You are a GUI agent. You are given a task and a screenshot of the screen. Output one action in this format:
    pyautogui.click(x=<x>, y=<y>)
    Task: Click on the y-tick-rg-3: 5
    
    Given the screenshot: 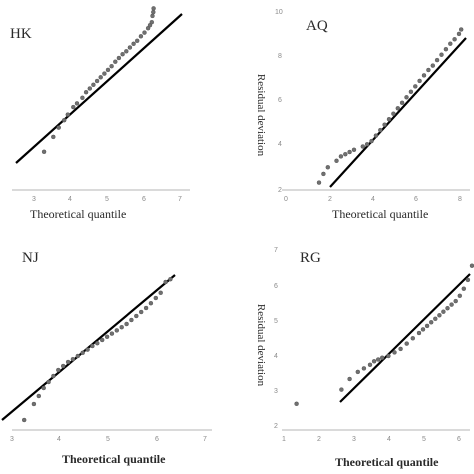 What is the action you would take?
    pyautogui.click(x=276, y=321)
    